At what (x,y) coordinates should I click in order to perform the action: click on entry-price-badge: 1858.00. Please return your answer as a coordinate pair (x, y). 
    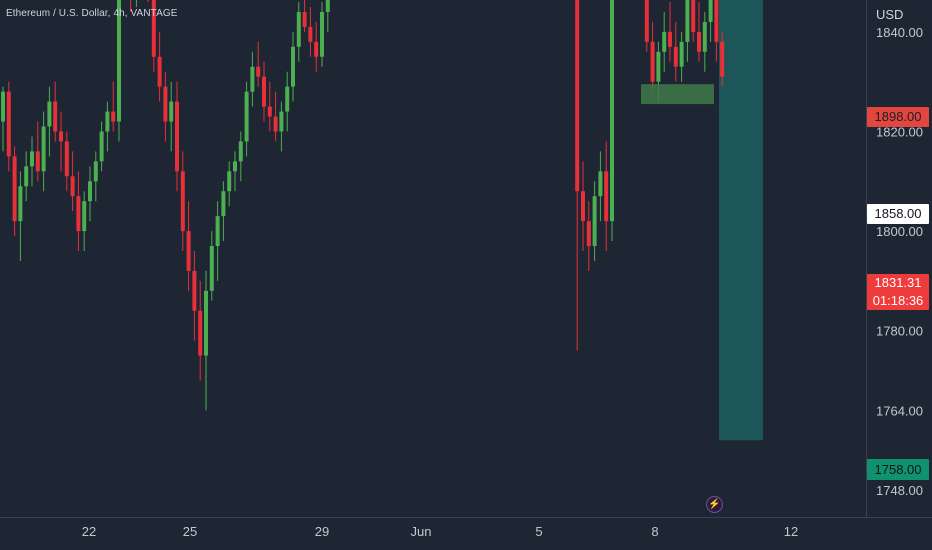
    Looking at the image, I should click on (898, 214).